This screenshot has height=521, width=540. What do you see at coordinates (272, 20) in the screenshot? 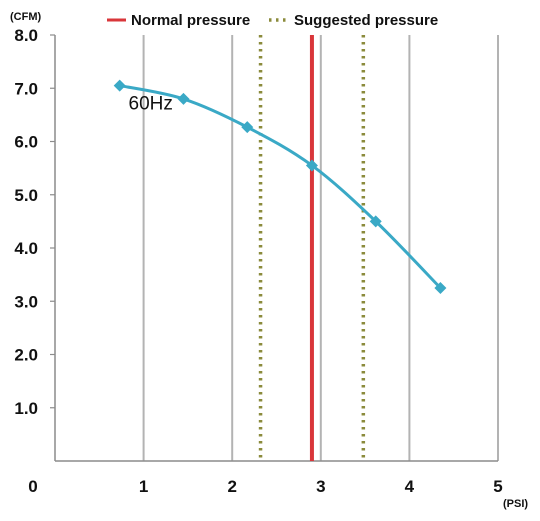
I see `legend: Normal pressure Suggested pressure` at bounding box center [272, 20].